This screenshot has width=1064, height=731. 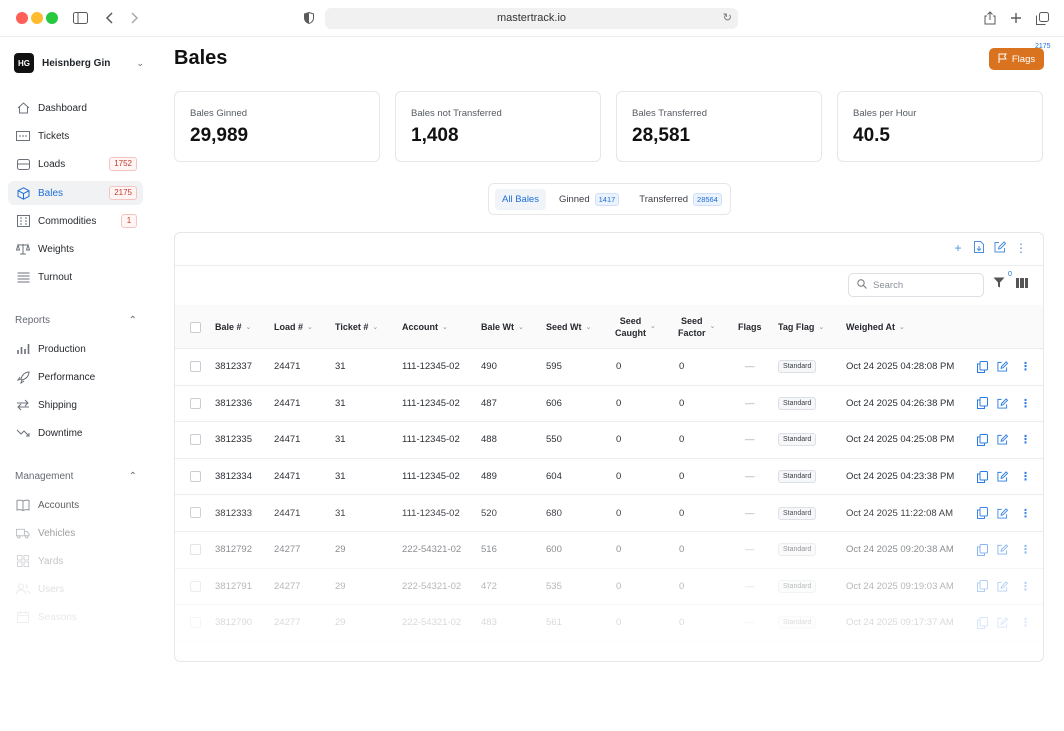 What do you see at coordinates (489, 440) in the screenshot?
I see `bale-weight-cell: 488` at bounding box center [489, 440].